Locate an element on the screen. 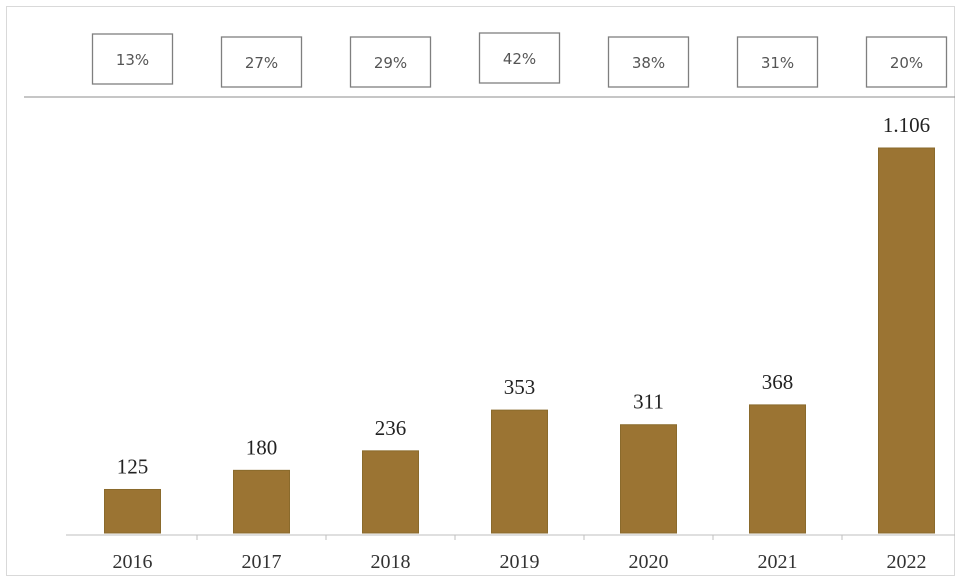 The height and width of the screenshot is (583, 961). growth-rate-label-2020: 38% is located at coordinates (648, 63).